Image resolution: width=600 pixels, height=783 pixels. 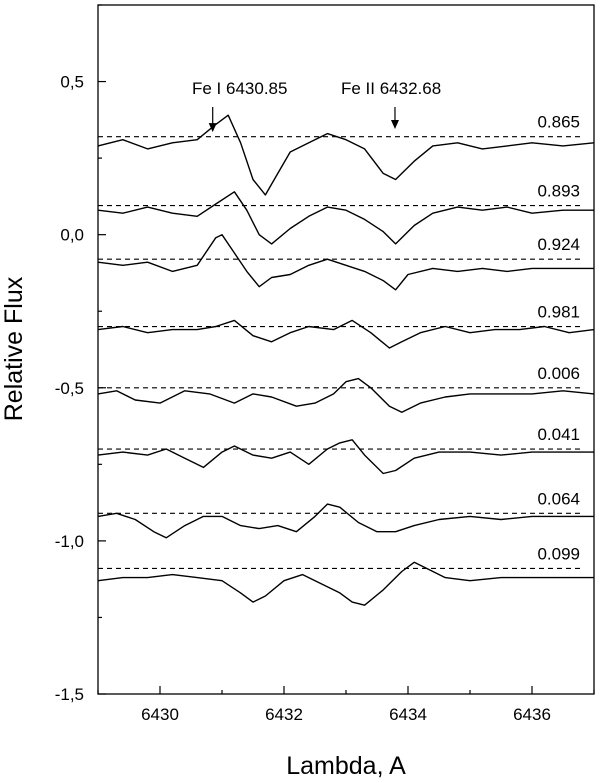 What do you see at coordinates (558, 373) in the screenshot?
I see `phase-label: 0.006` at bounding box center [558, 373].